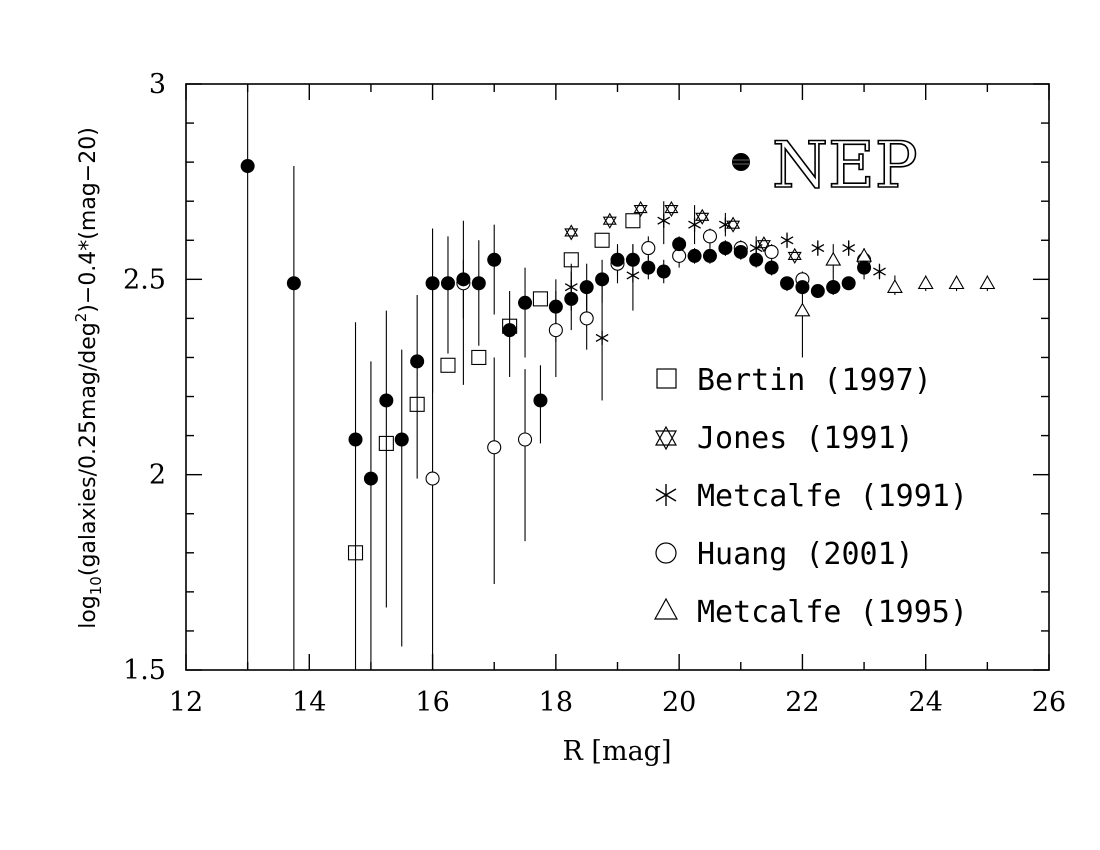 The width and height of the screenshot is (1100, 850). Describe the element at coordinates (805, 438) in the screenshot. I see `legend-label: Jones (1991)` at that location.